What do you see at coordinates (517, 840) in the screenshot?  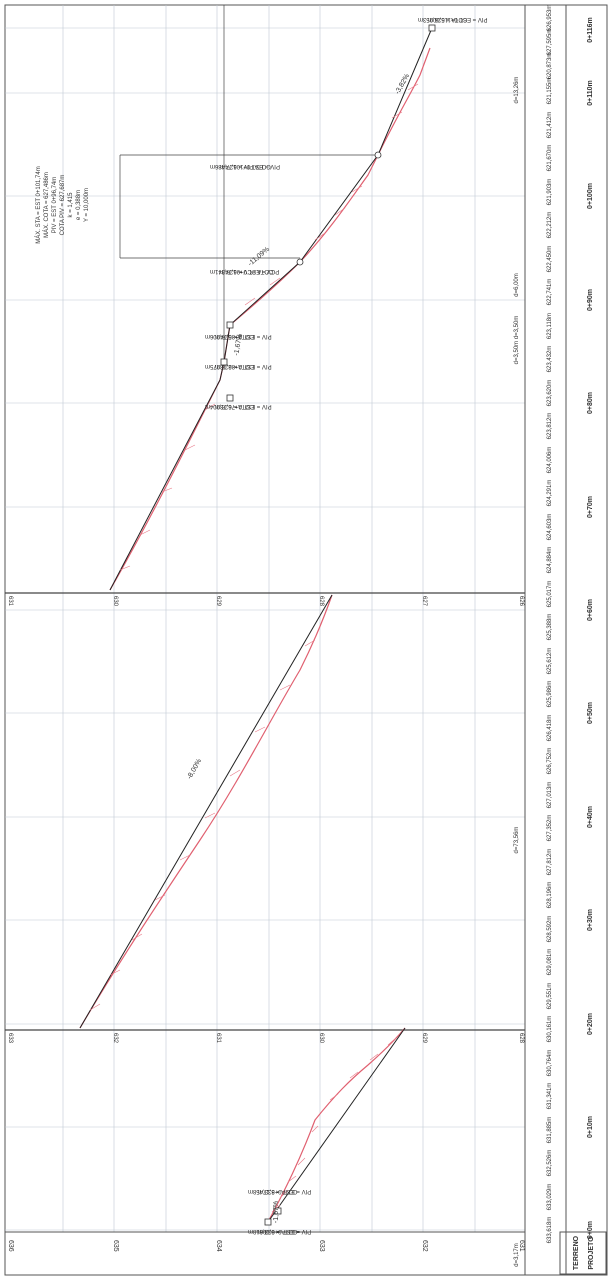 I see `distance-label: d=73,56m` at bounding box center [517, 840].